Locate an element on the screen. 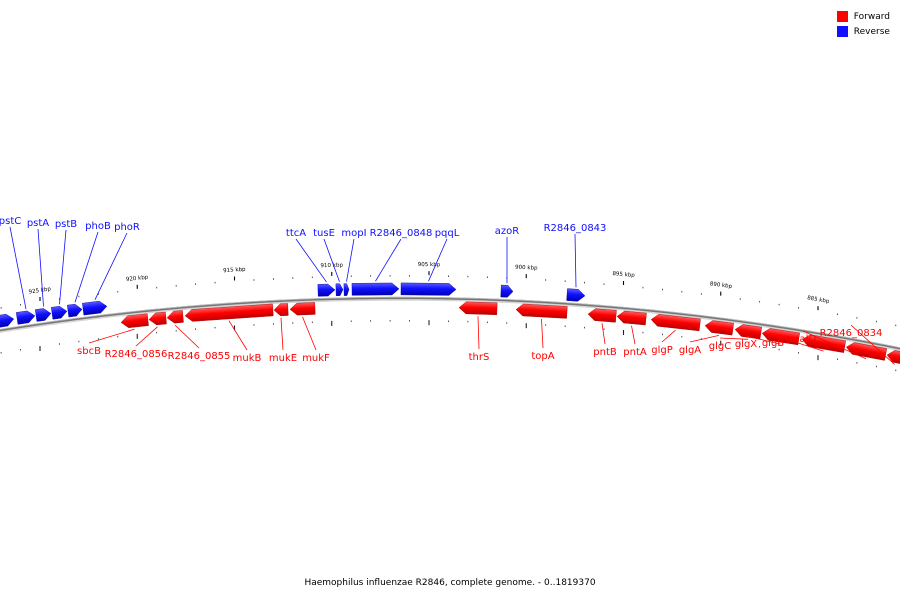  gene-arrow-phob is located at coordinates (75, 310).